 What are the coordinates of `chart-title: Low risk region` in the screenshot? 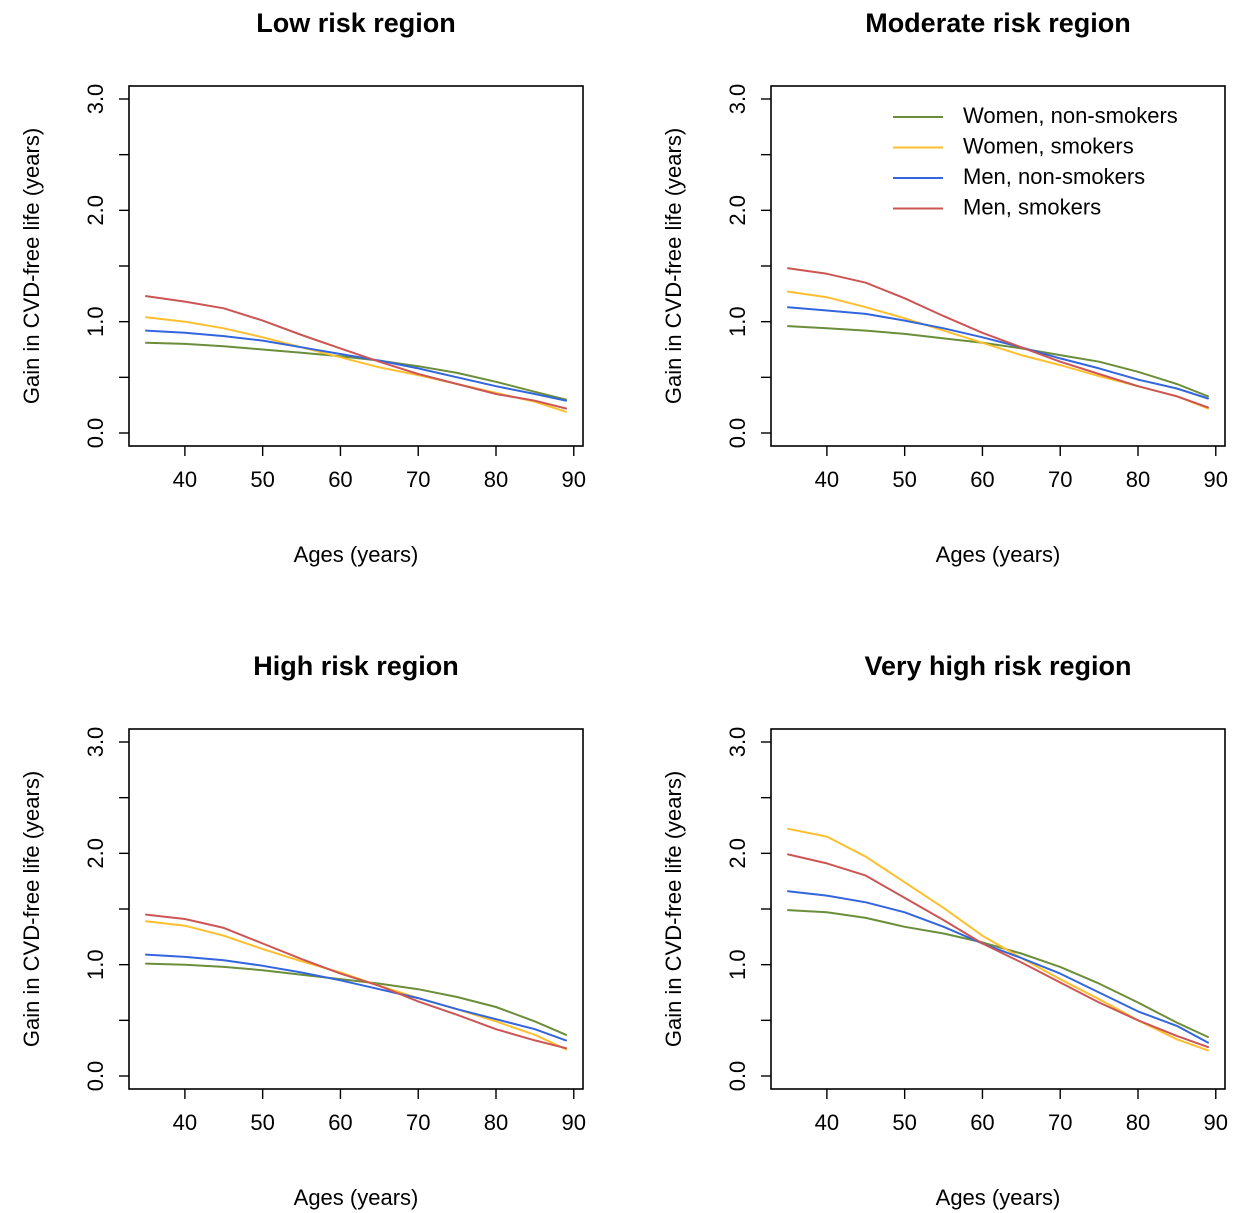 It's located at (356, 23).